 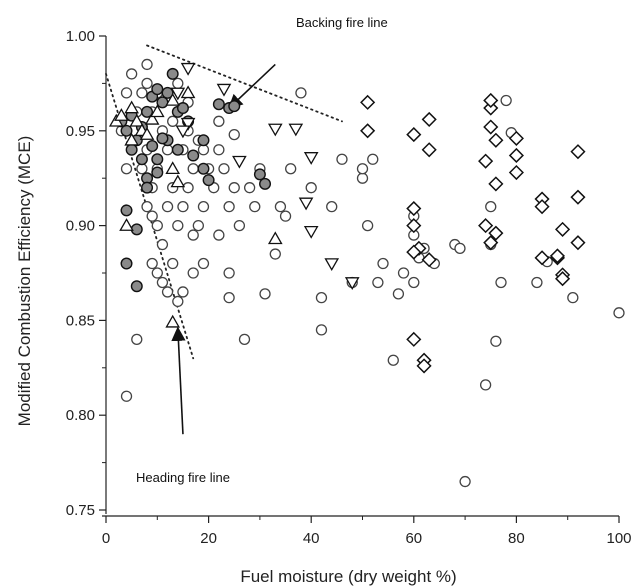 I want to click on x-tick-label: 20, so click(x=208, y=538).